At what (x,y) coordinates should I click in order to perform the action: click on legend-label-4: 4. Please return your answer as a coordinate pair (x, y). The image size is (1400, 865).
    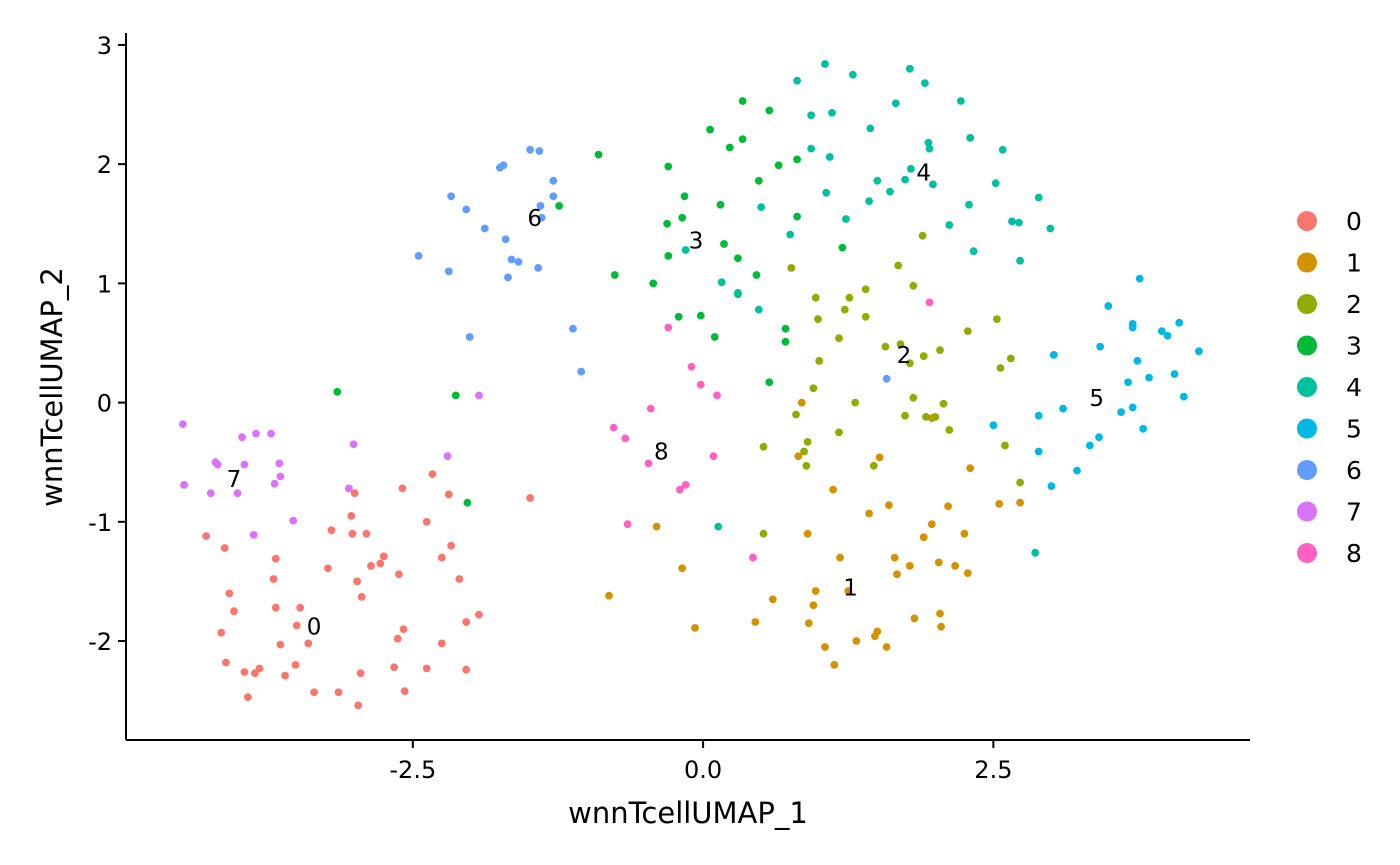
    Looking at the image, I should click on (1354, 387).